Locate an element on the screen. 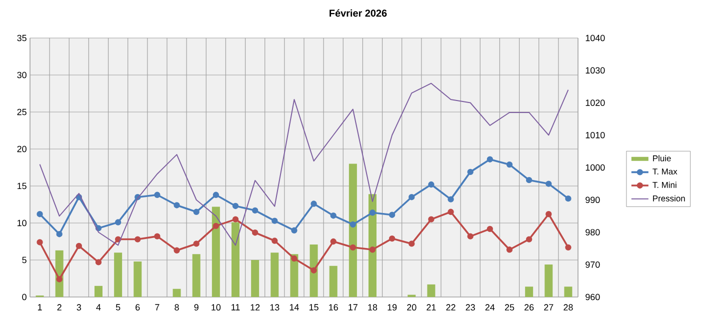 The width and height of the screenshot is (717, 328). x-tick-label: 27 is located at coordinates (549, 307).